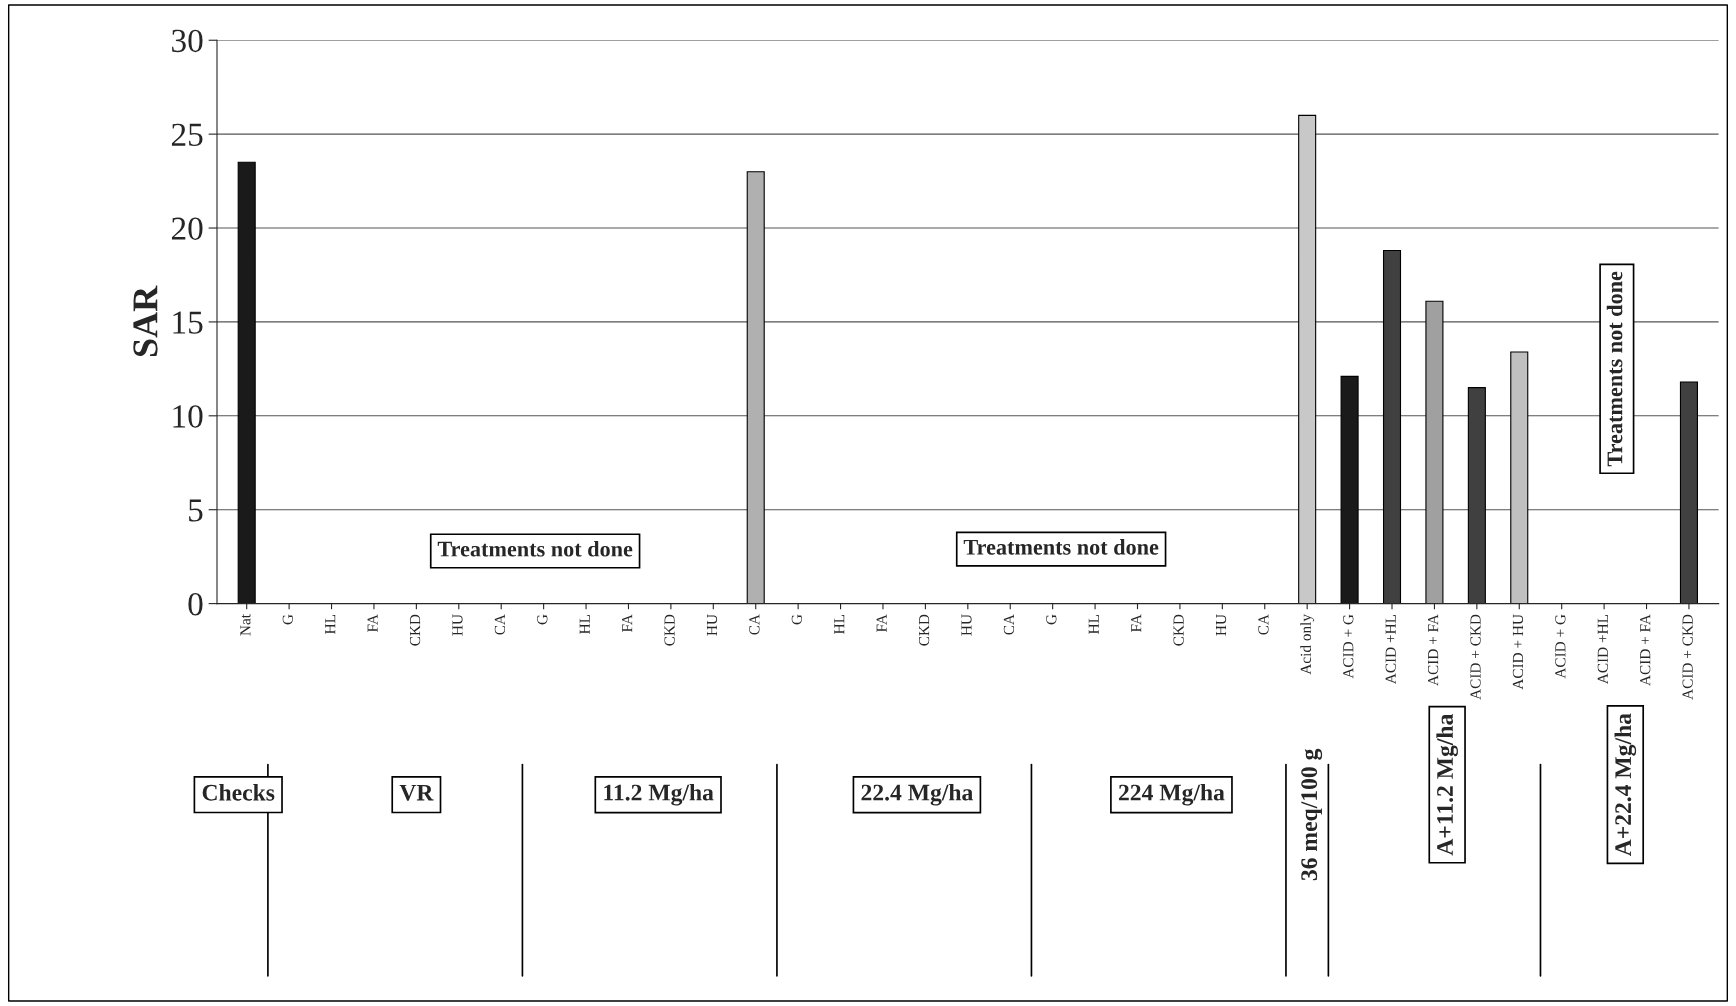  What do you see at coordinates (145, 321) in the screenshot?
I see `y-axis-title: SAR` at bounding box center [145, 321].